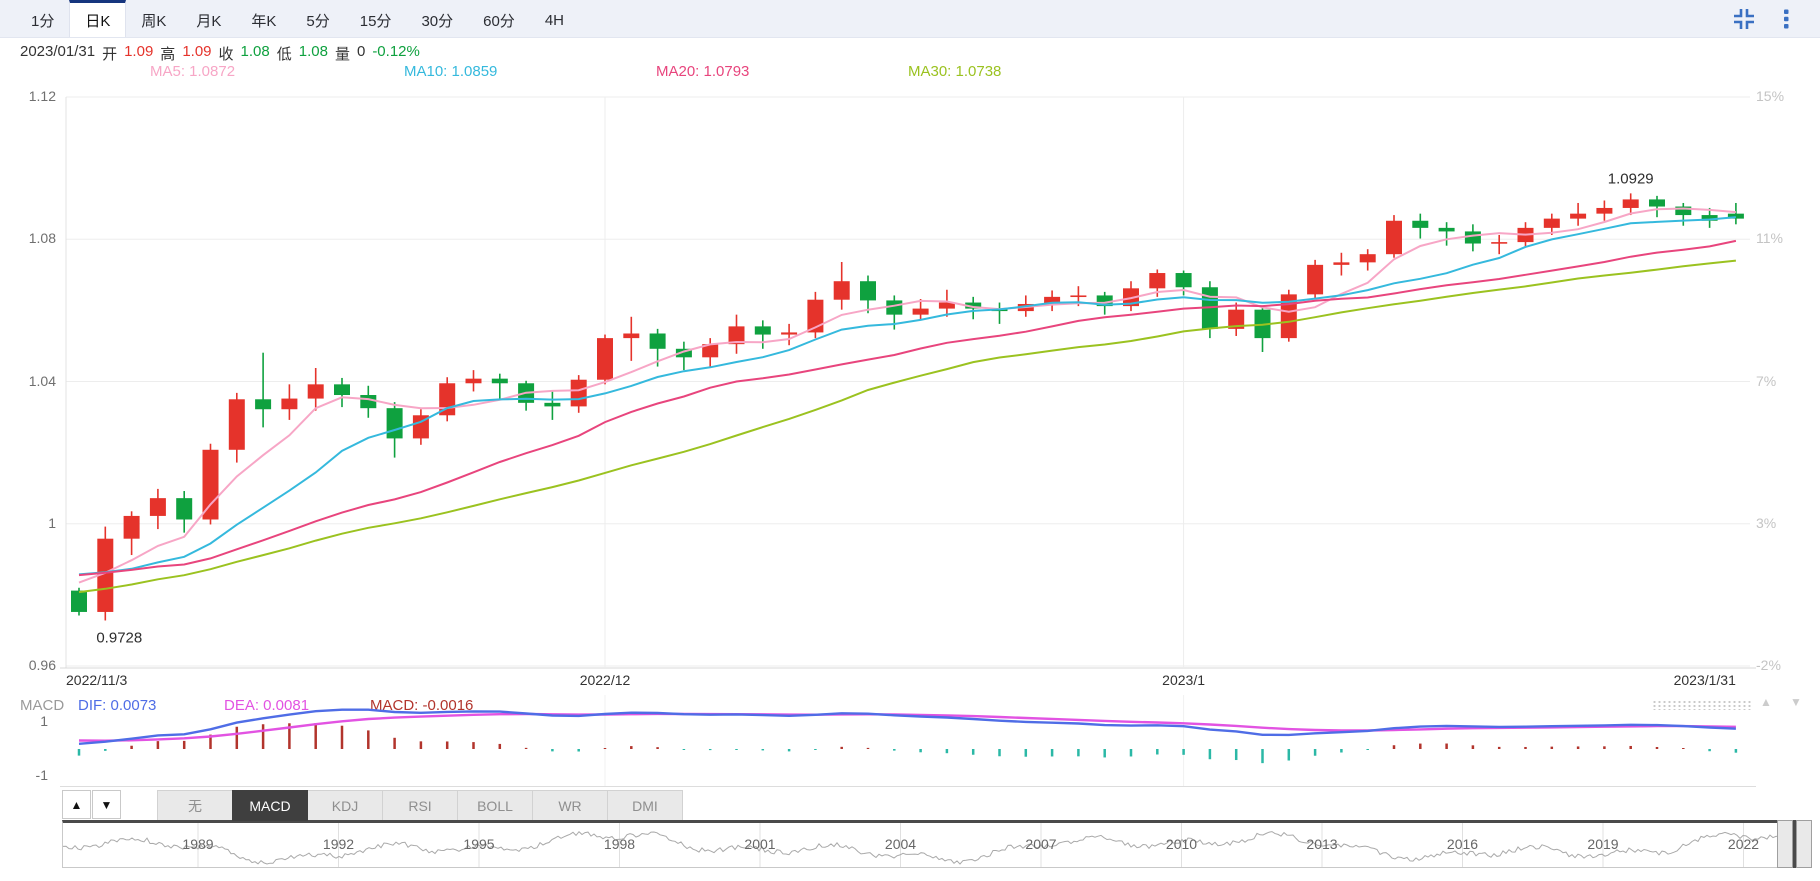 This screenshot has height=881, width=1820. Describe the element at coordinates (495, 805) in the screenshot. I see `indicator-button-boll: BOLL` at that location.